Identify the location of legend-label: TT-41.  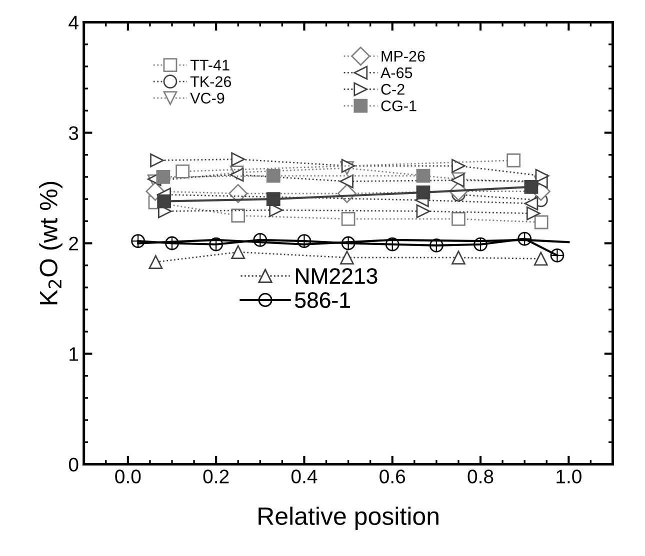
(210, 65).